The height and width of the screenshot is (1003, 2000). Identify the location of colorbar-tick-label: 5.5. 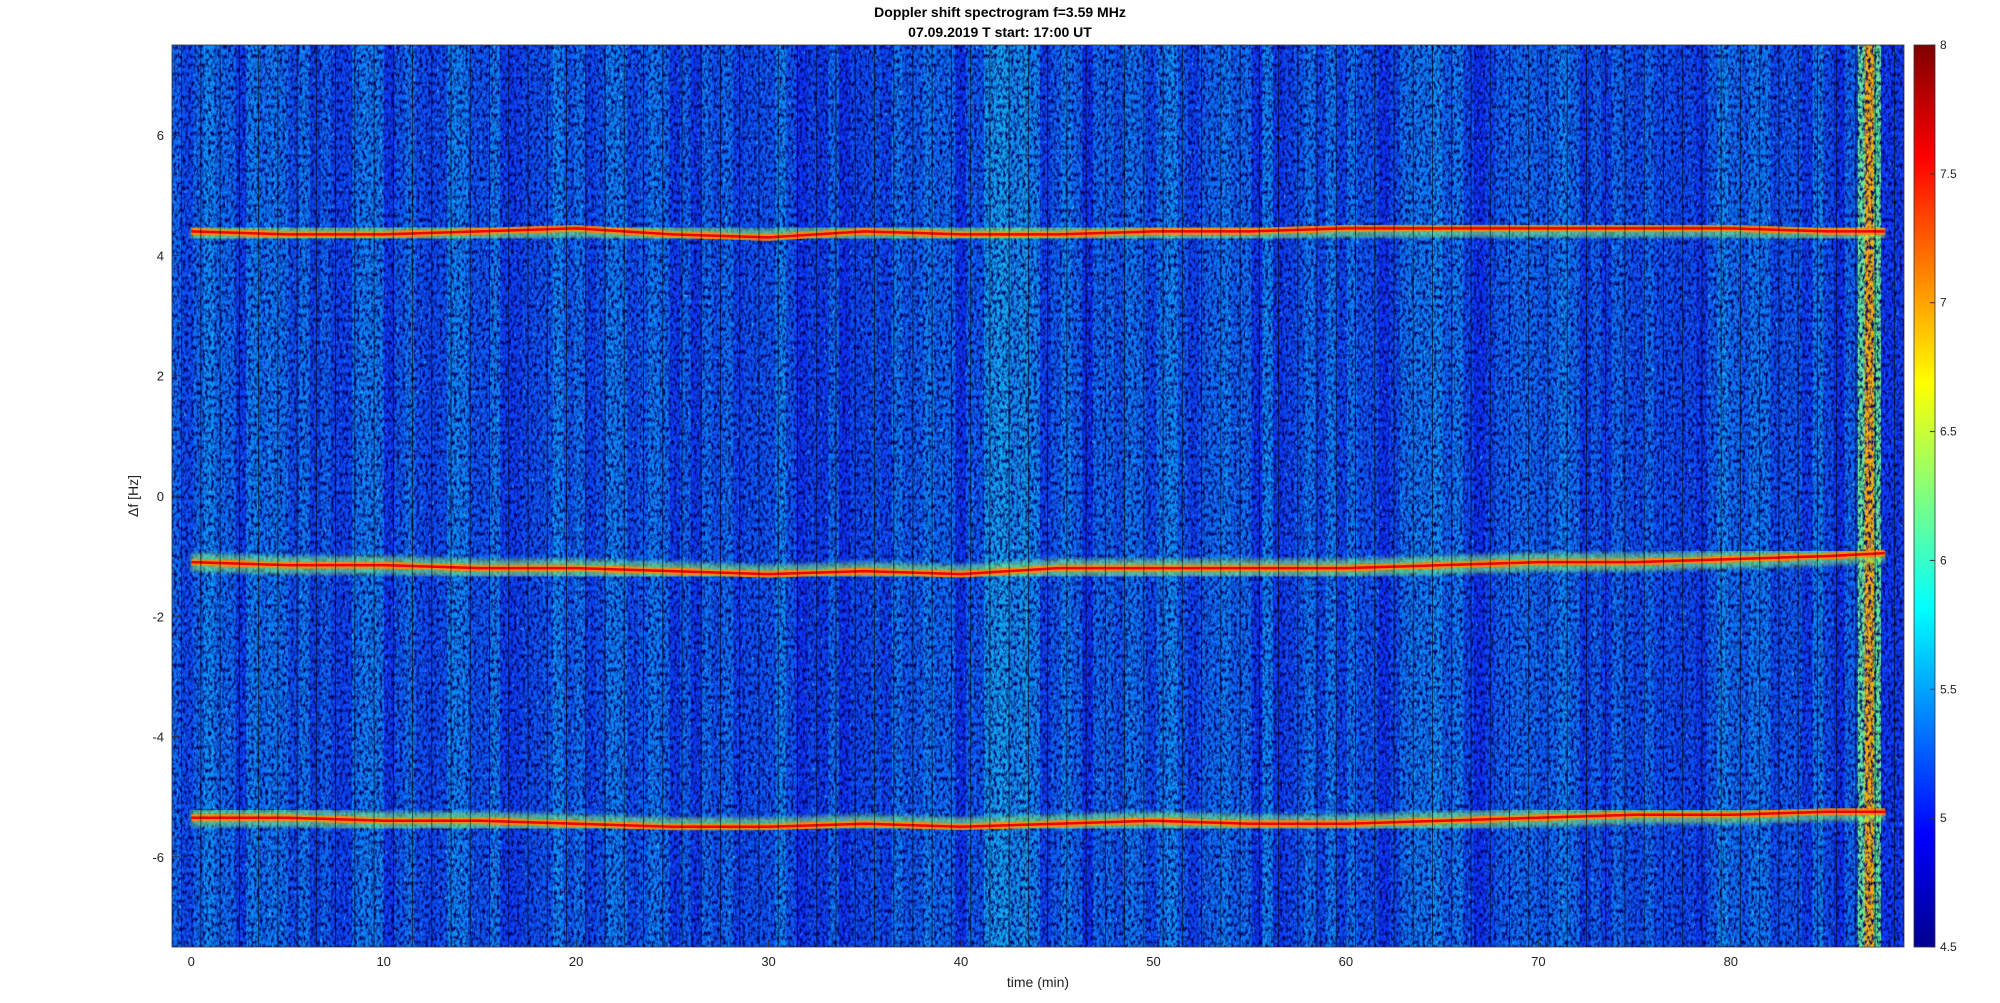
(1948, 689).